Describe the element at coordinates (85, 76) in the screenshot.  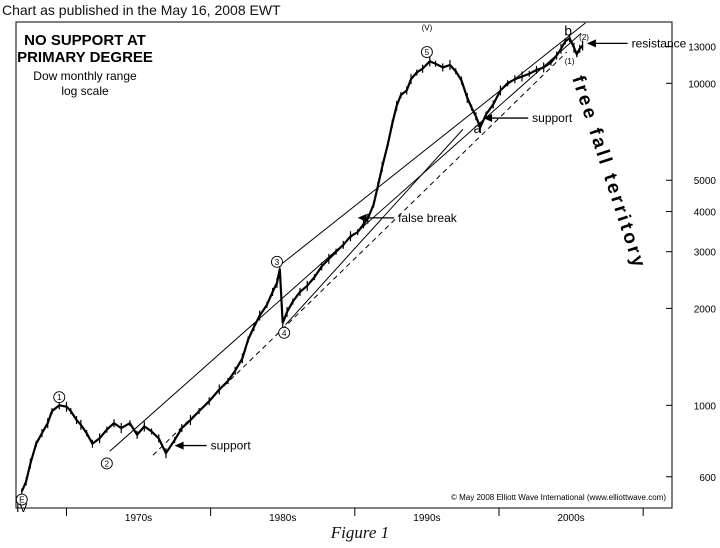
I see `chart-subtitle-line: Dow monthly range` at that location.